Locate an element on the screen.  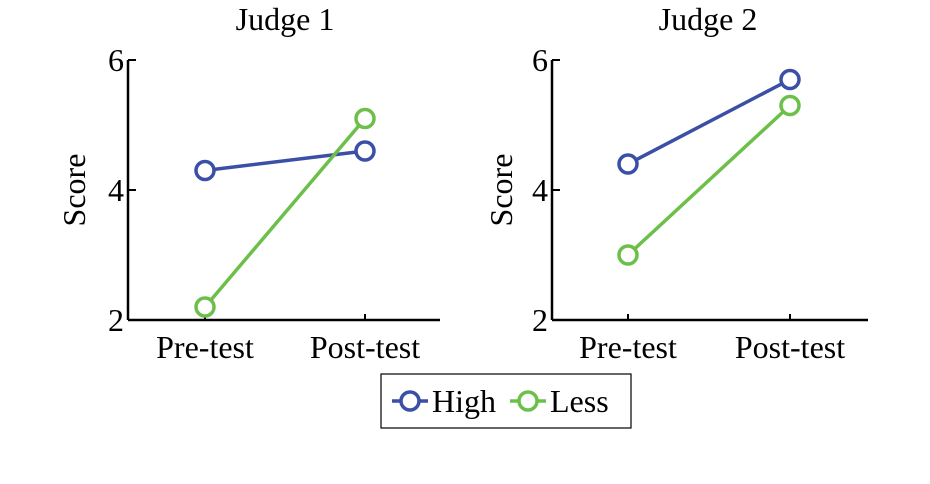
chart-title: Judge 1 is located at coordinates (285, 19).